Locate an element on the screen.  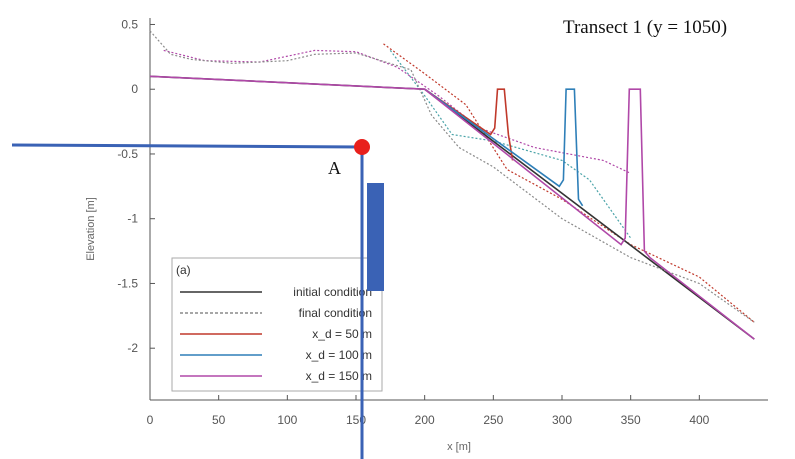
point-a-marker is located at coordinates (362, 147).